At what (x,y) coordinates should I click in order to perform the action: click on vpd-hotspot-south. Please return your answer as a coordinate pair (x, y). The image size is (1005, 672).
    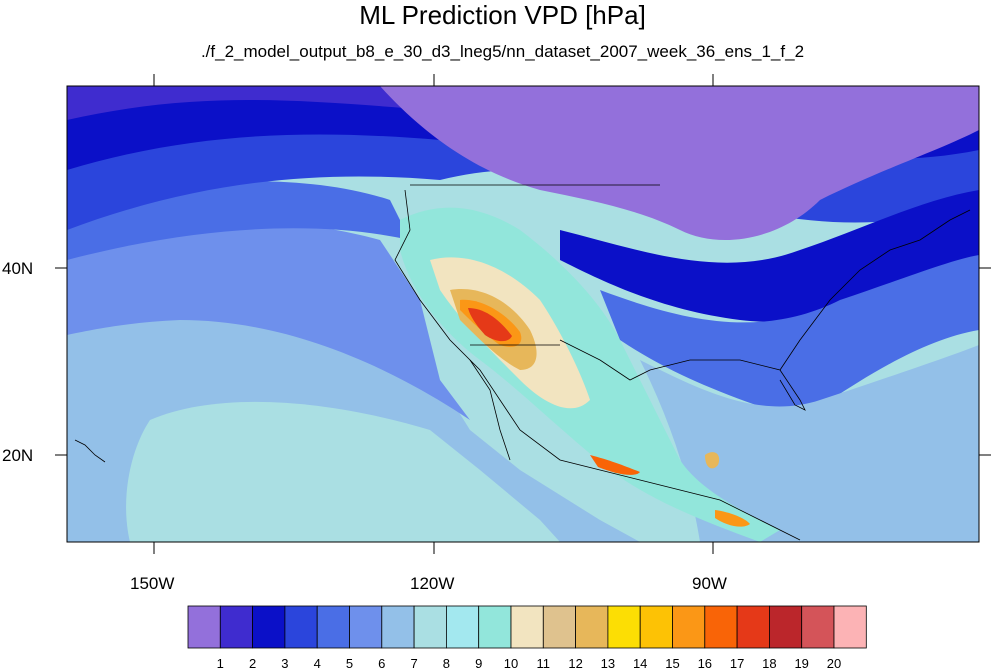
    Looking at the image, I should click on (732, 518).